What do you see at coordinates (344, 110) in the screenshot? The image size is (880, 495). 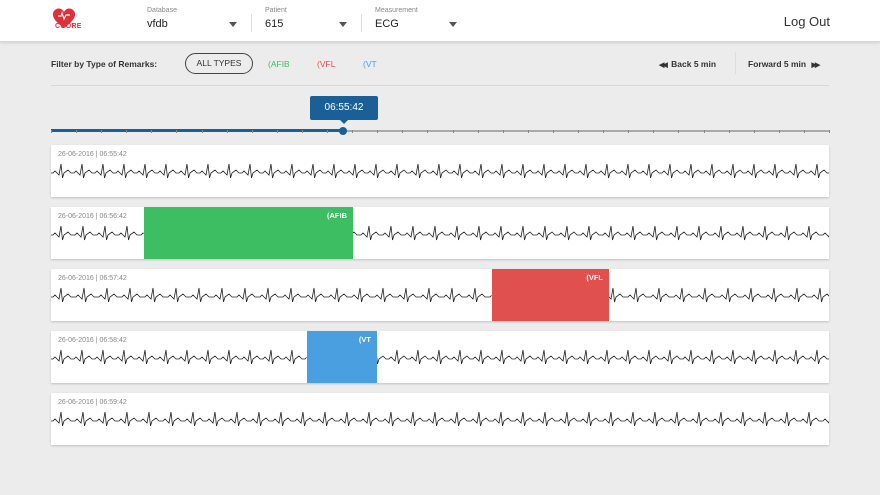 I see `time-tooltip: 06:55:42` at bounding box center [344, 110].